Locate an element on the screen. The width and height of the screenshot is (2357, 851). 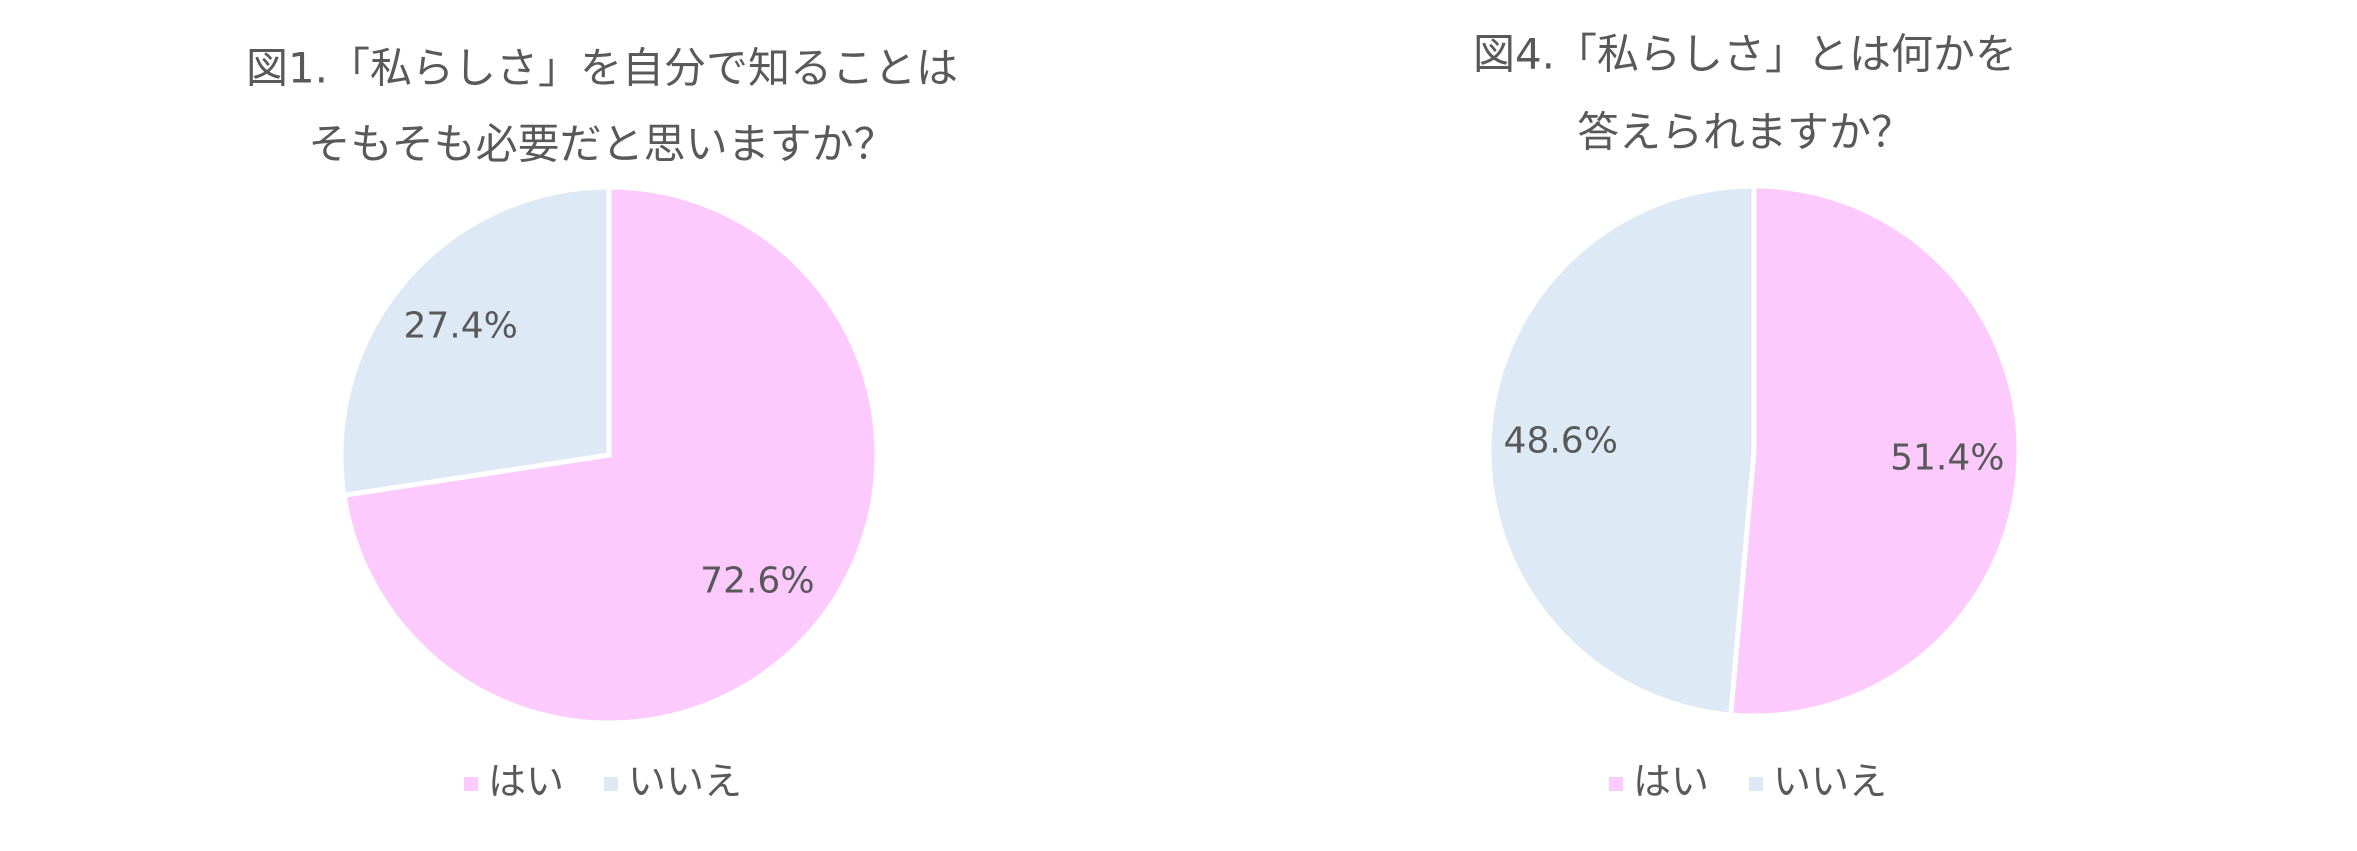
data-label: 27.4% is located at coordinates (460, 325).